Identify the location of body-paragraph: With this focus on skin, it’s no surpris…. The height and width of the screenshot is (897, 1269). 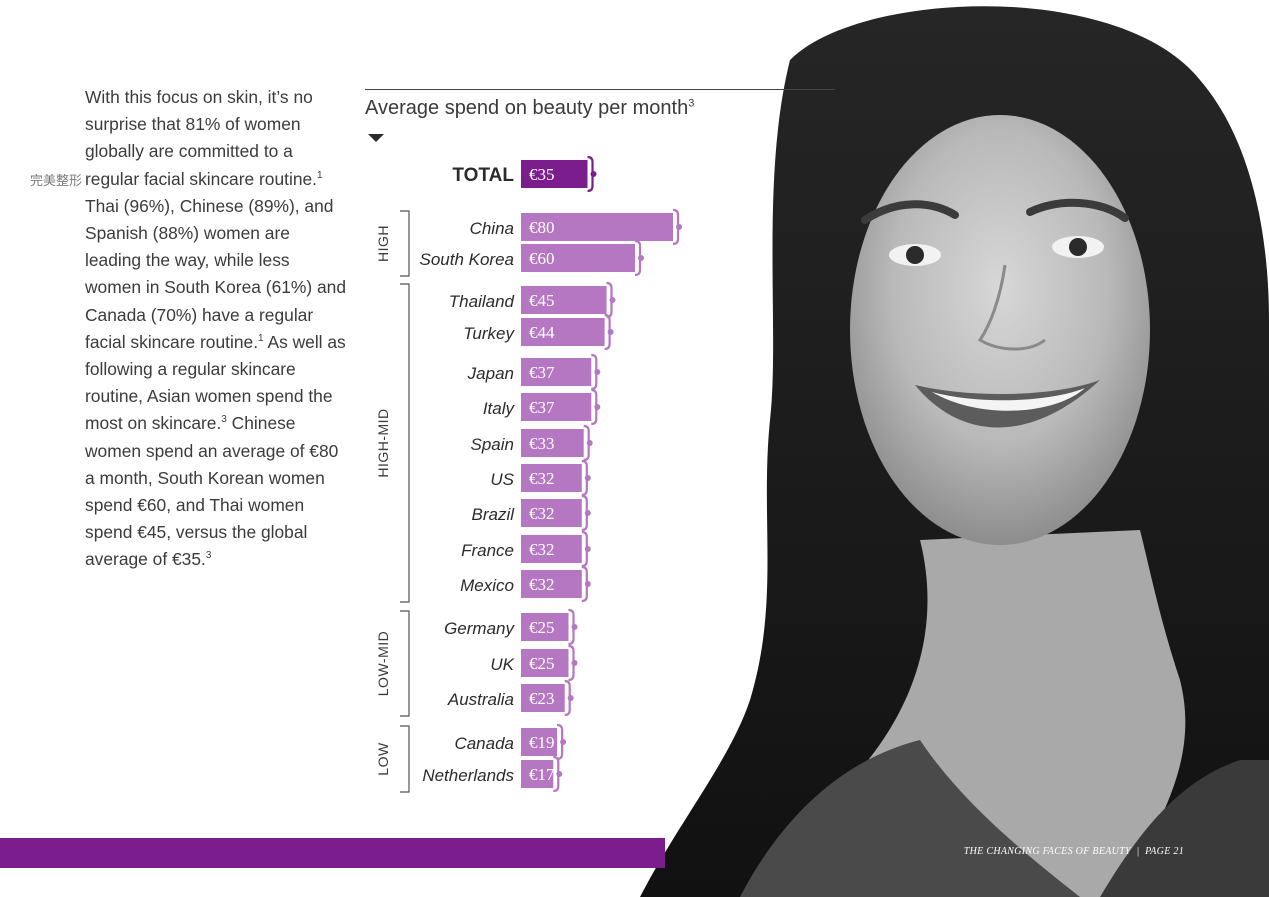
(216, 329).